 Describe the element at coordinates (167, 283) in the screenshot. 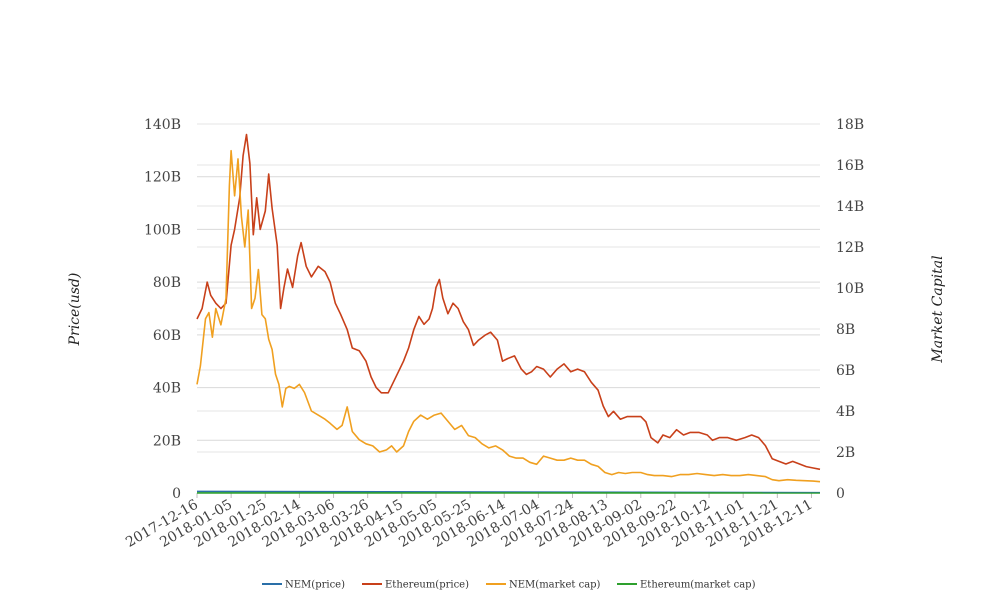

I see `y-left-tick-label: 80B` at that location.